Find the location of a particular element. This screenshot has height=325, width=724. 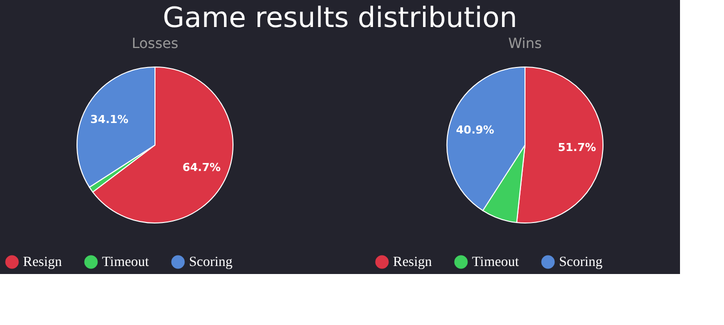

chart-title: Losses is located at coordinates (155, 44).